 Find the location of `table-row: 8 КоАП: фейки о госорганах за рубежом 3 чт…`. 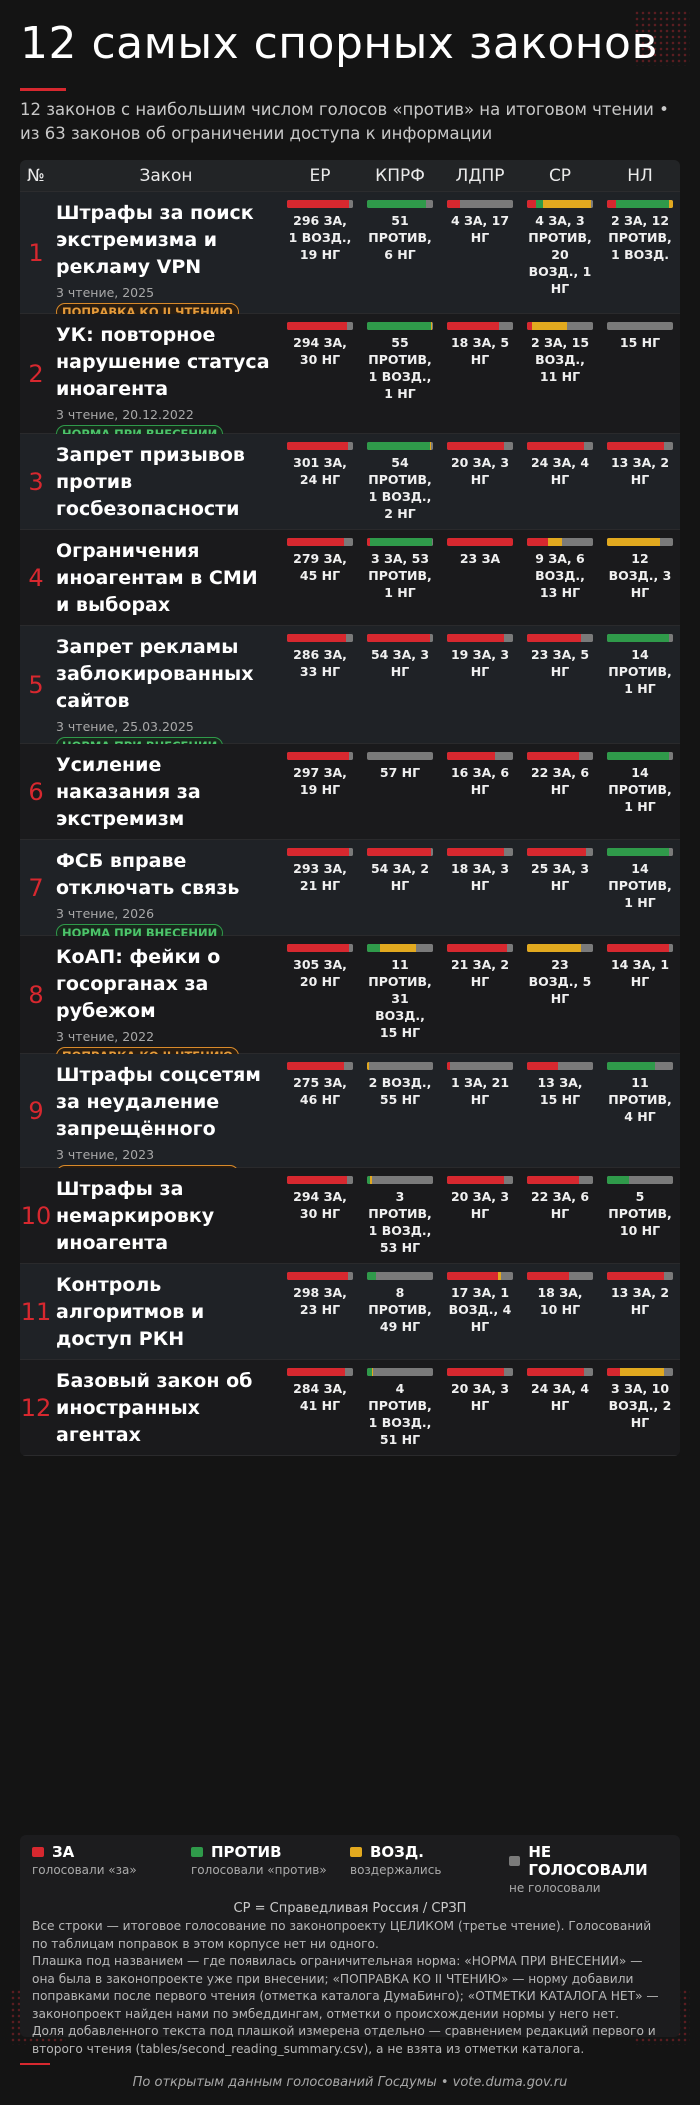

table-row: 8 КоАП: фейки о госорганах за рубежом 3 чт… is located at coordinates (350, 1015).